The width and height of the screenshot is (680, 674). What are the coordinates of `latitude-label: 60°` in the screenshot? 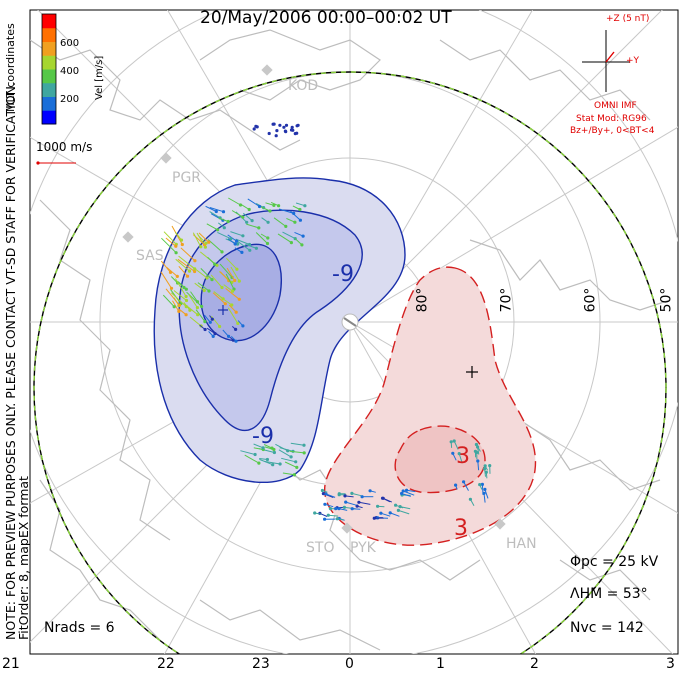 It's located at (590, 300).